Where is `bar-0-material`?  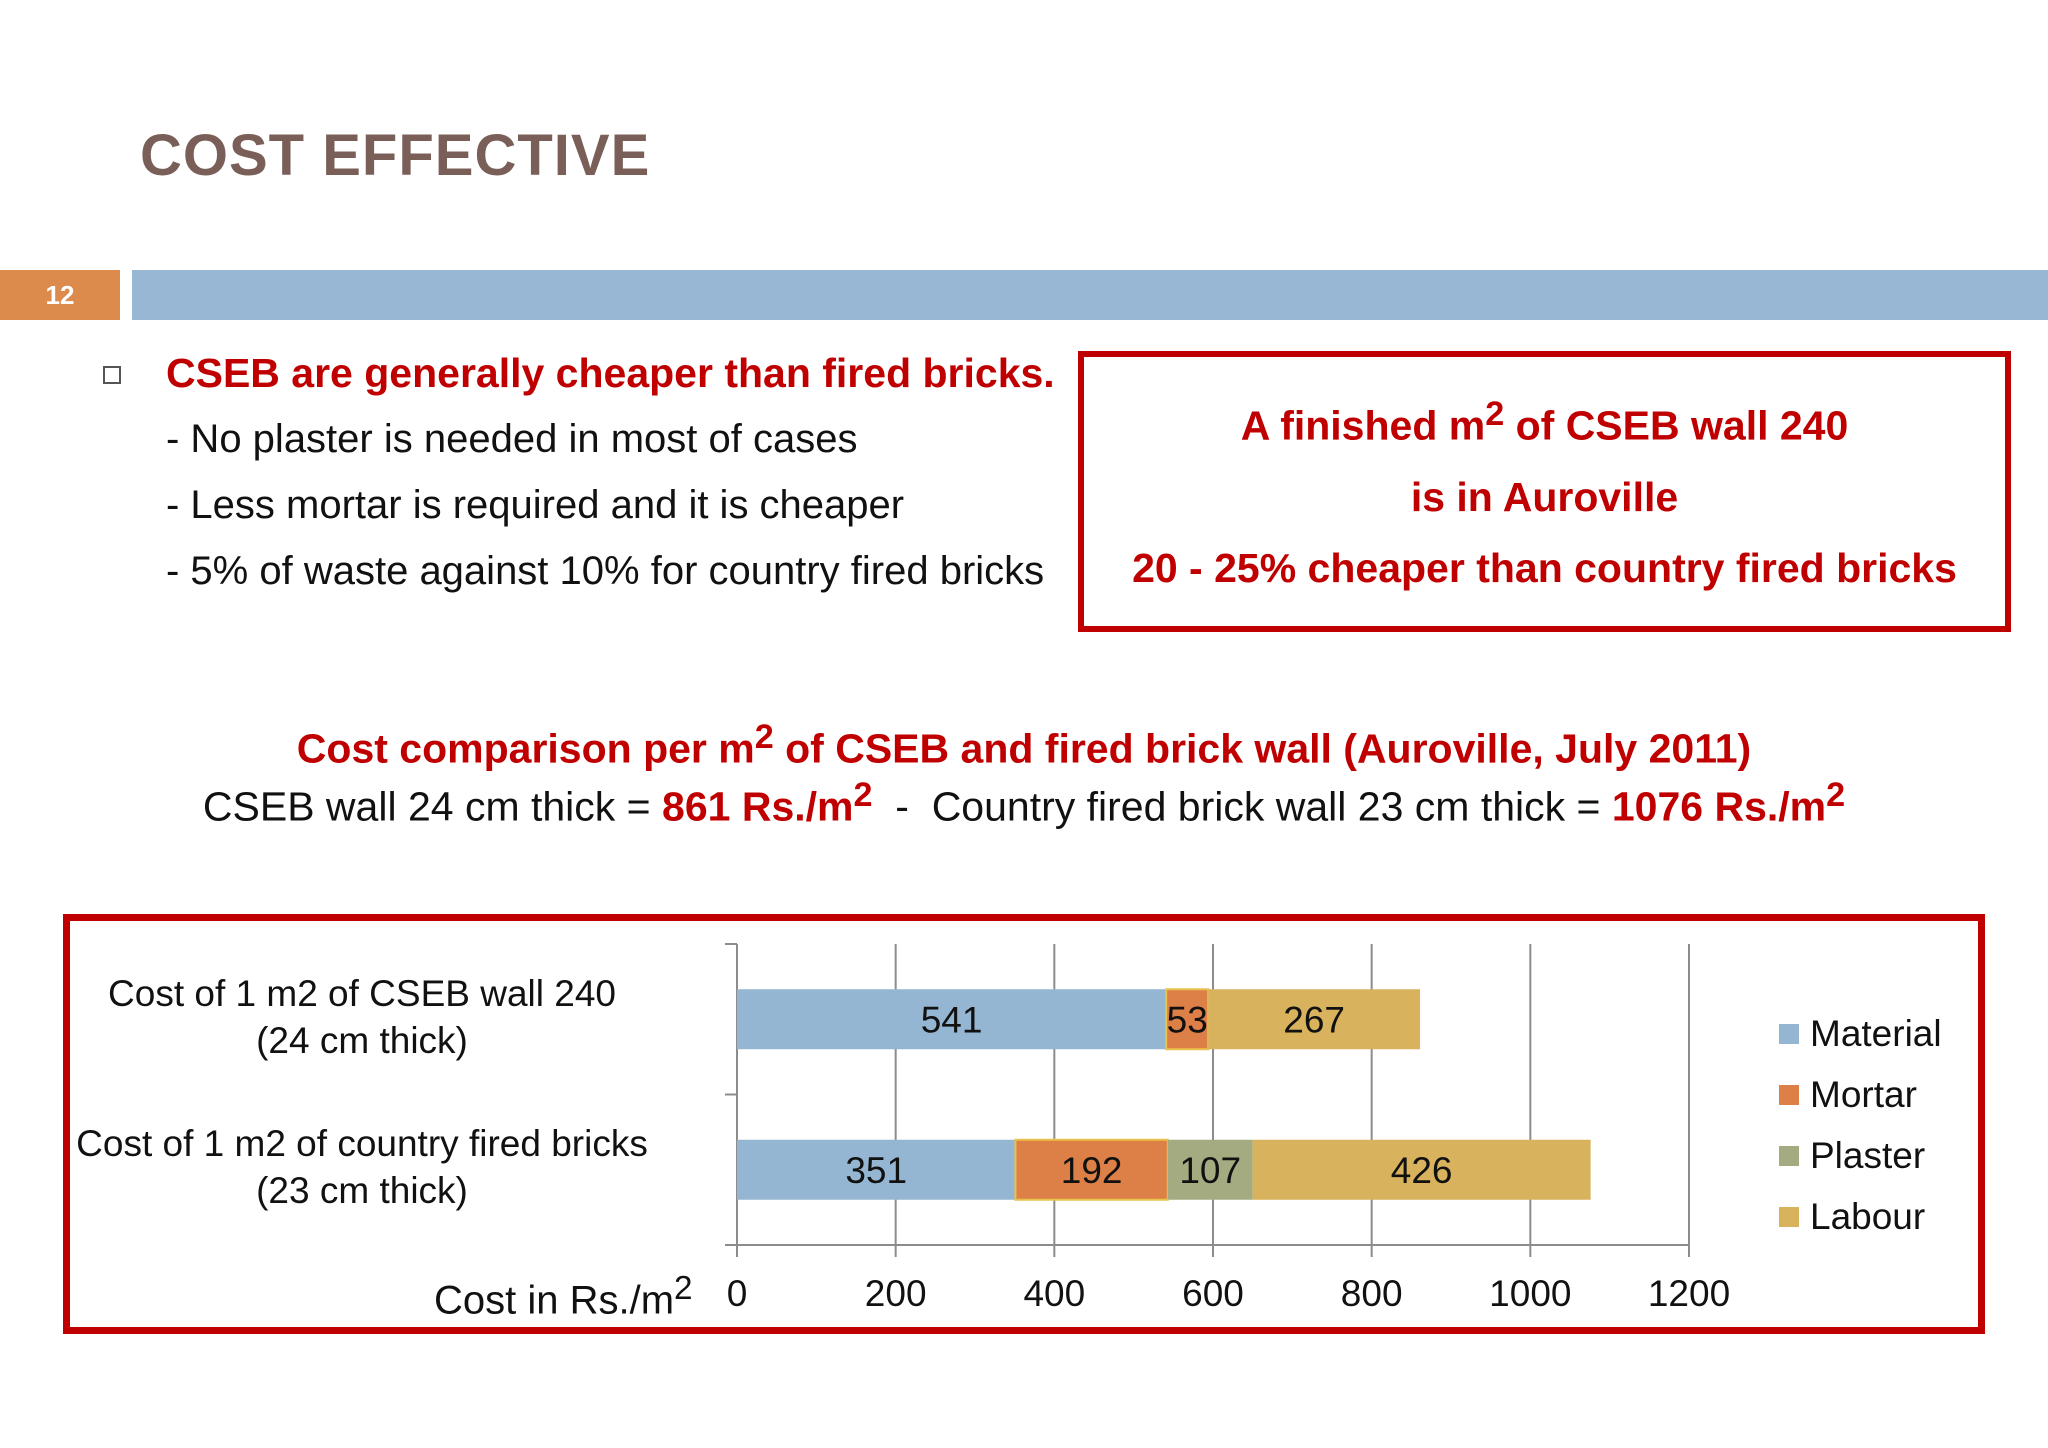
bar-0-material is located at coordinates (952, 1019).